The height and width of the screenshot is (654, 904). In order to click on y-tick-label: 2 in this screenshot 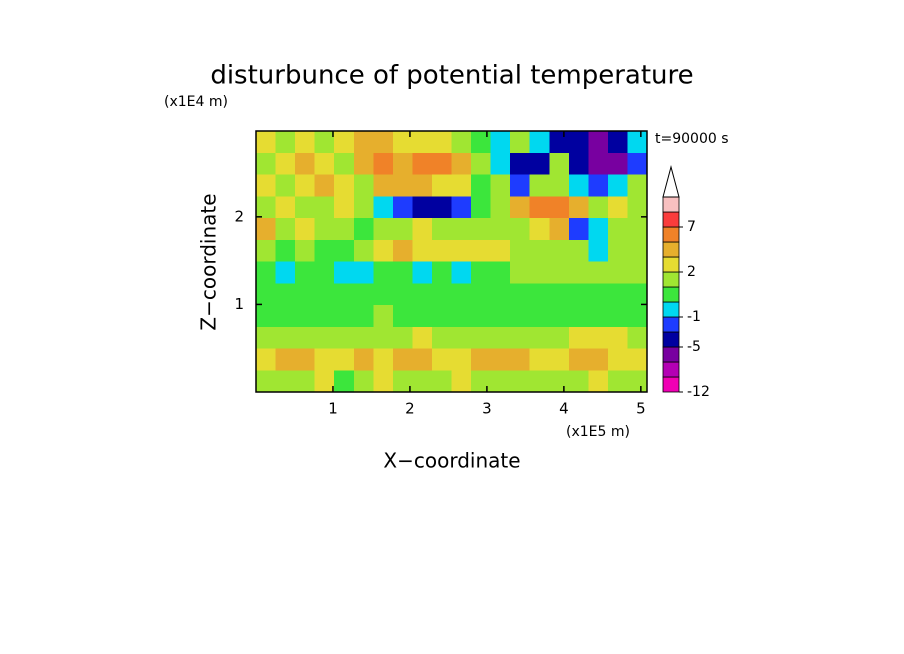, I will do `click(239, 216)`.